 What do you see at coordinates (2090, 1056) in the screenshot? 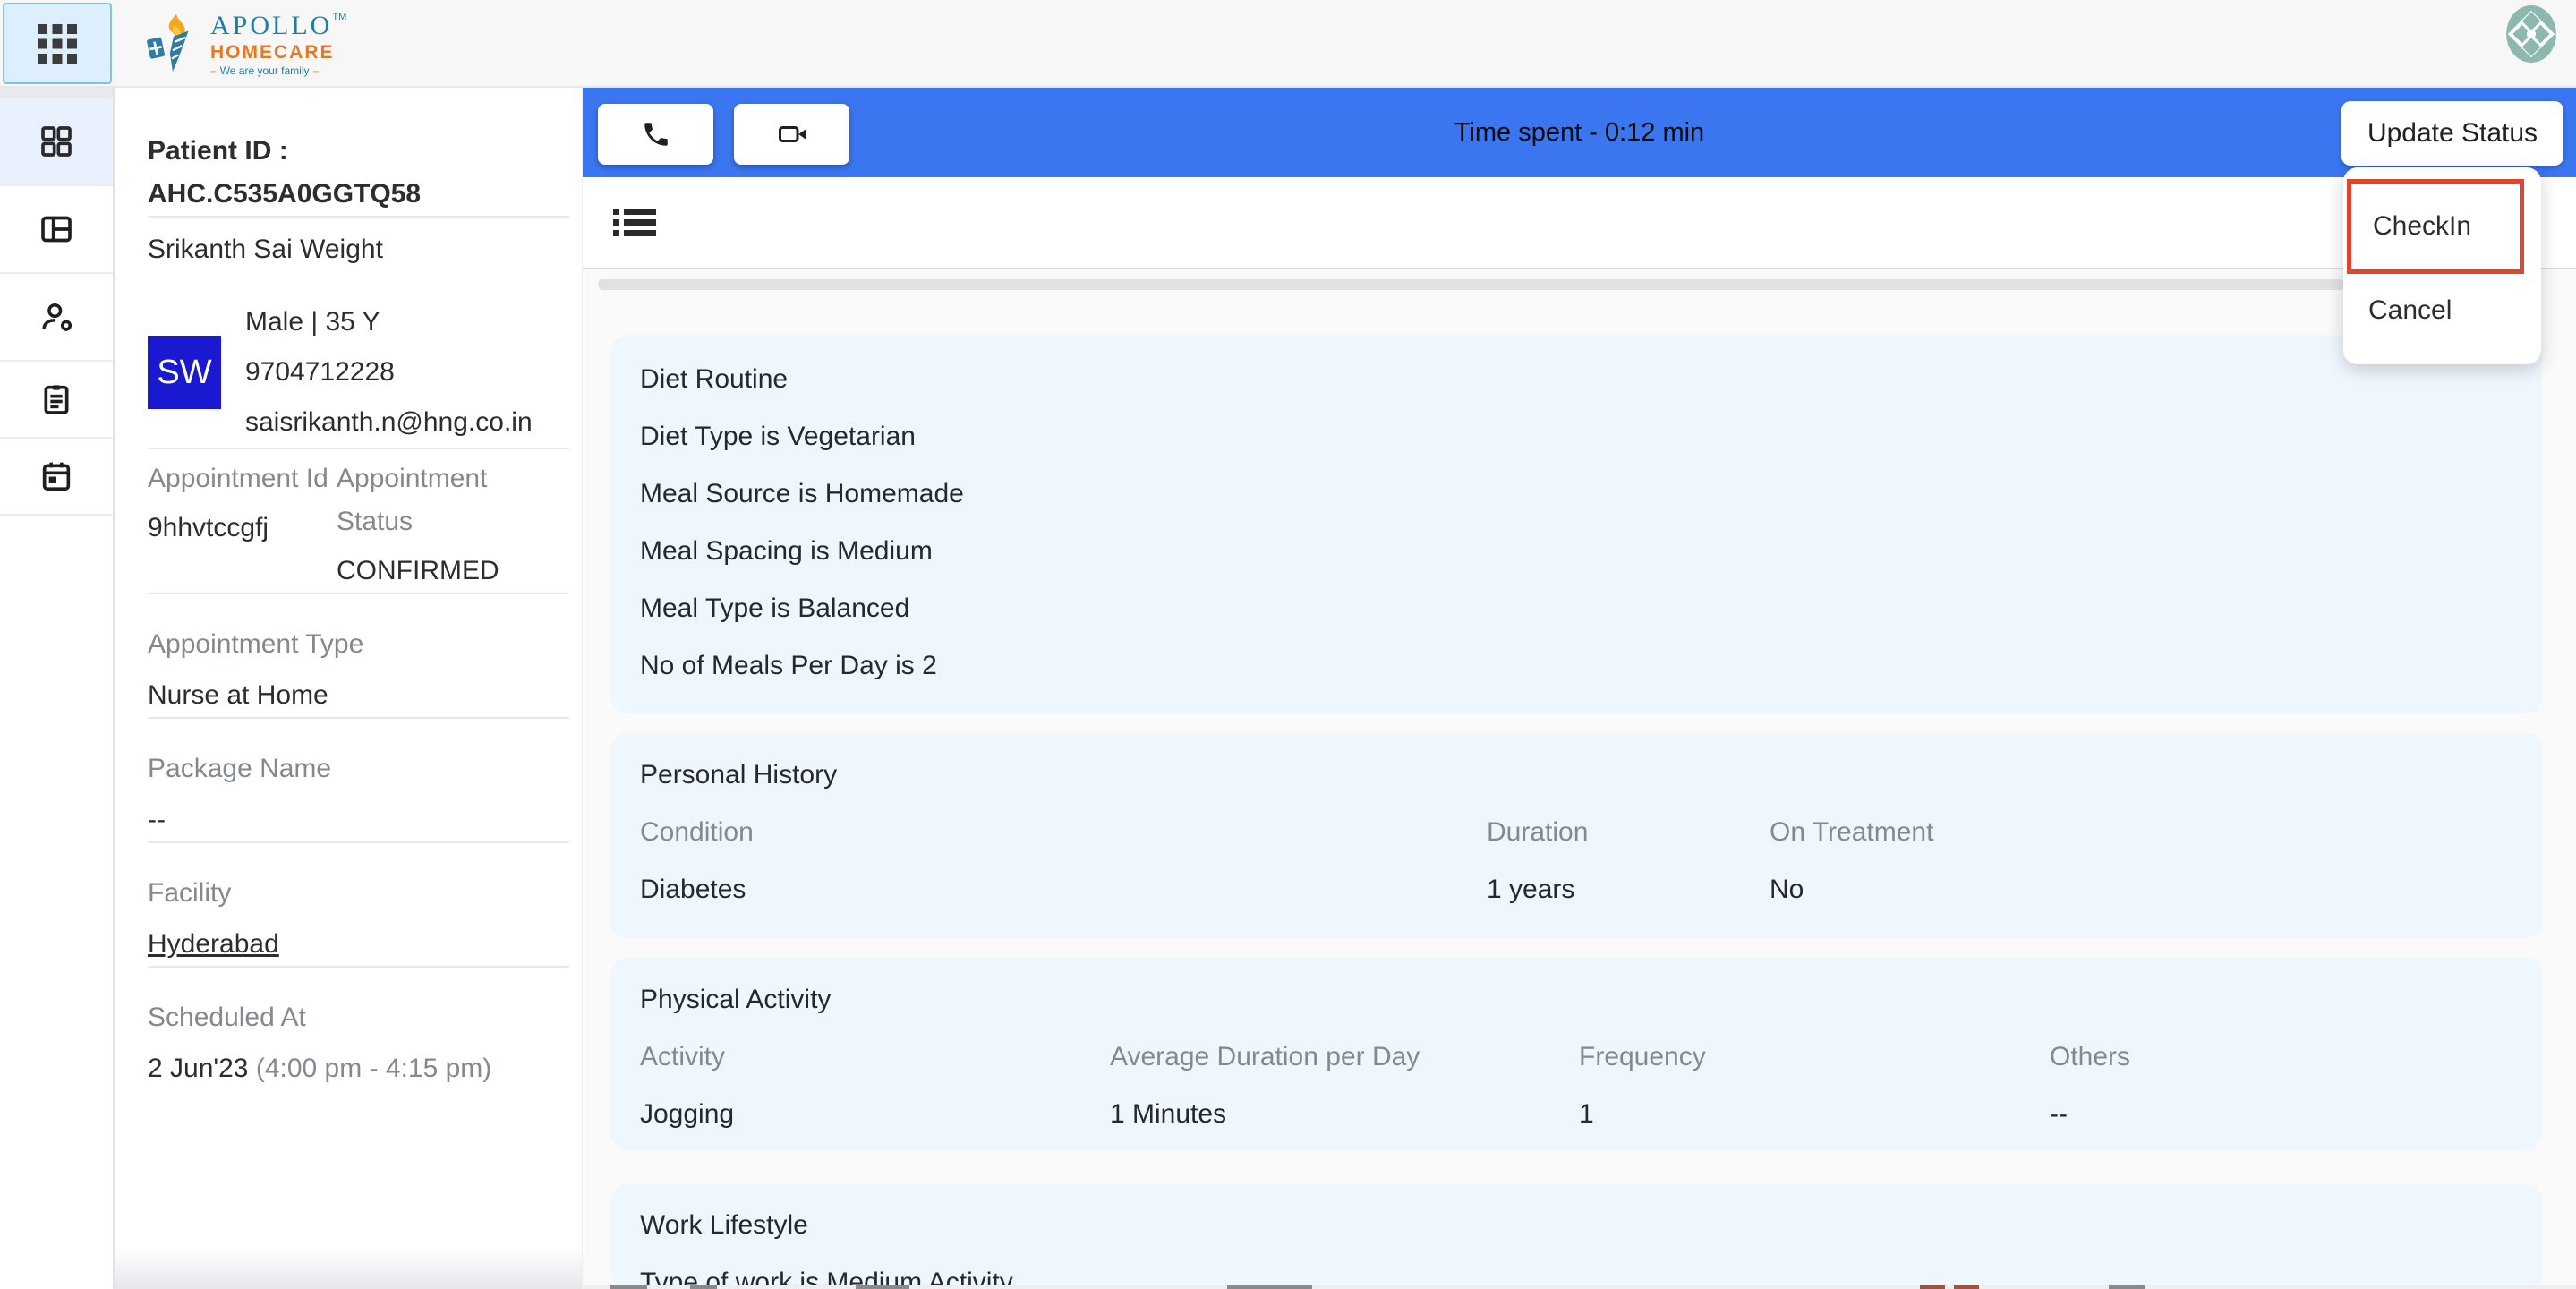
I see `column-label: Others` at bounding box center [2090, 1056].